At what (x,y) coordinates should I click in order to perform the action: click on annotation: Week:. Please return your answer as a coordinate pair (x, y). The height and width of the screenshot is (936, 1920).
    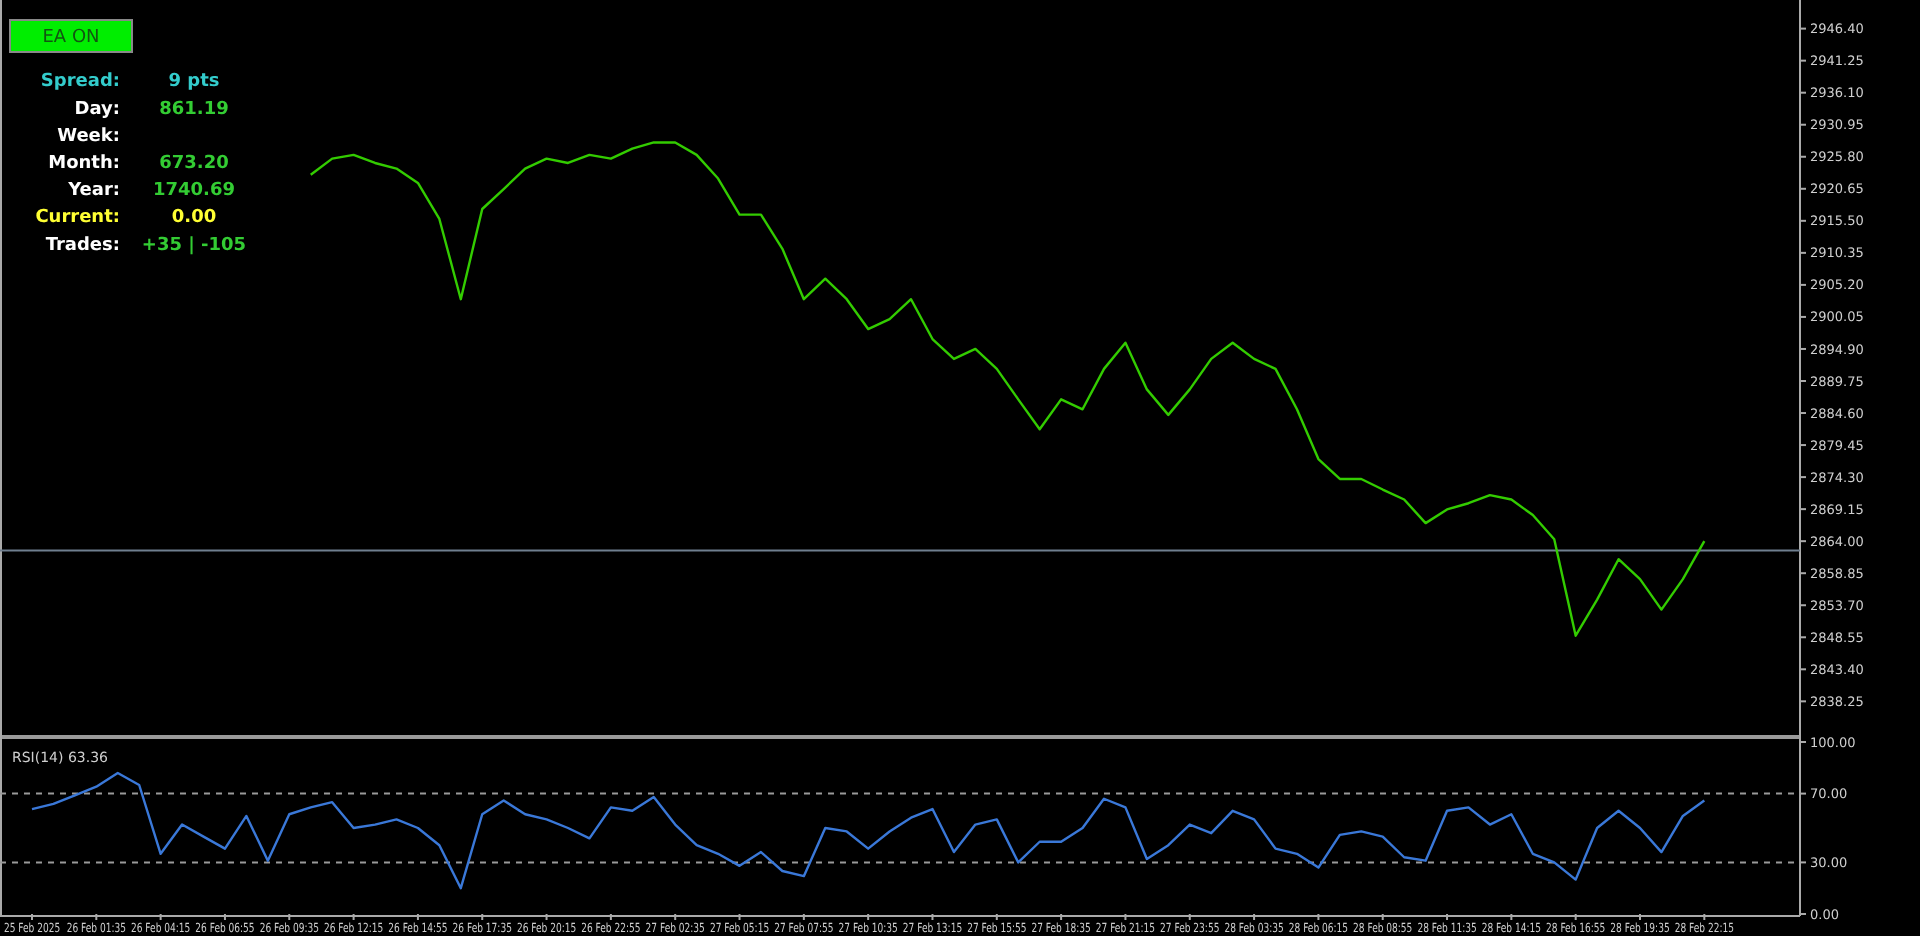
    Looking at the image, I should click on (88, 136).